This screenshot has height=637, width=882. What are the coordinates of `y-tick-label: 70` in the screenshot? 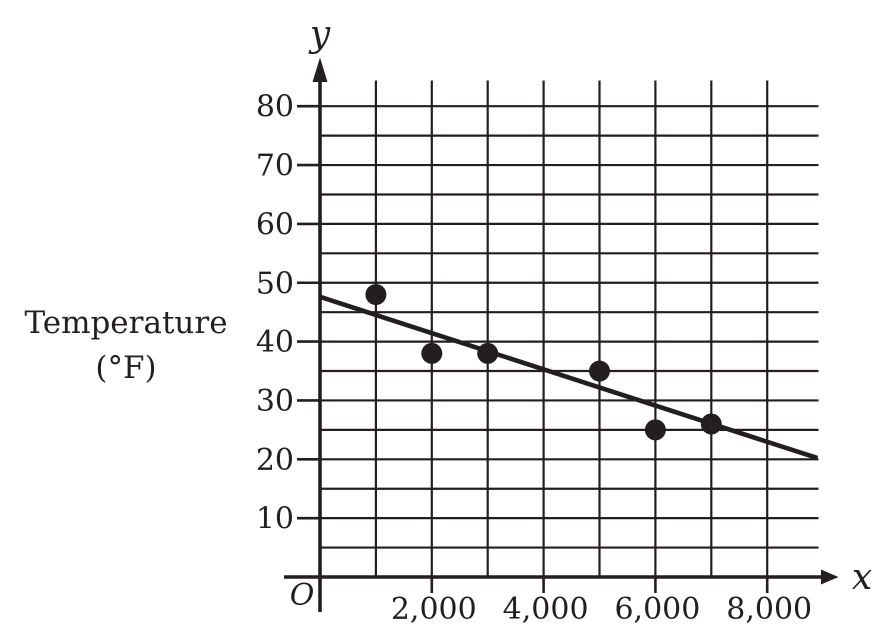 It's located at (275, 166).